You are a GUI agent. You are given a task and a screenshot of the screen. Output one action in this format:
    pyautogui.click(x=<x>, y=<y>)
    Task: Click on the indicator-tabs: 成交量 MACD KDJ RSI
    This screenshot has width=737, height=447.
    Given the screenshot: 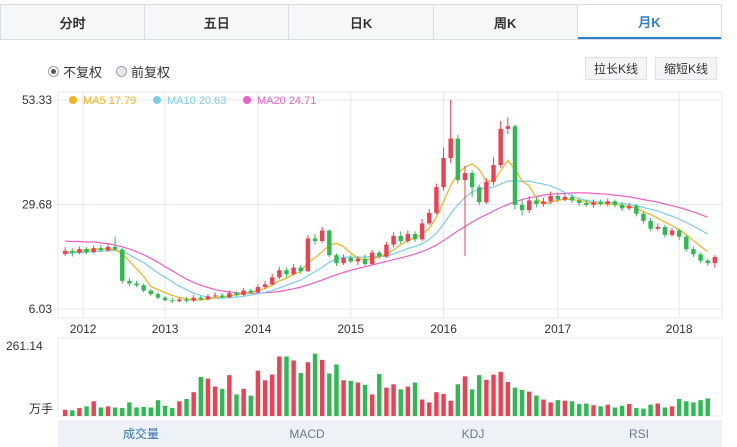 What is the action you would take?
    pyautogui.click(x=390, y=433)
    